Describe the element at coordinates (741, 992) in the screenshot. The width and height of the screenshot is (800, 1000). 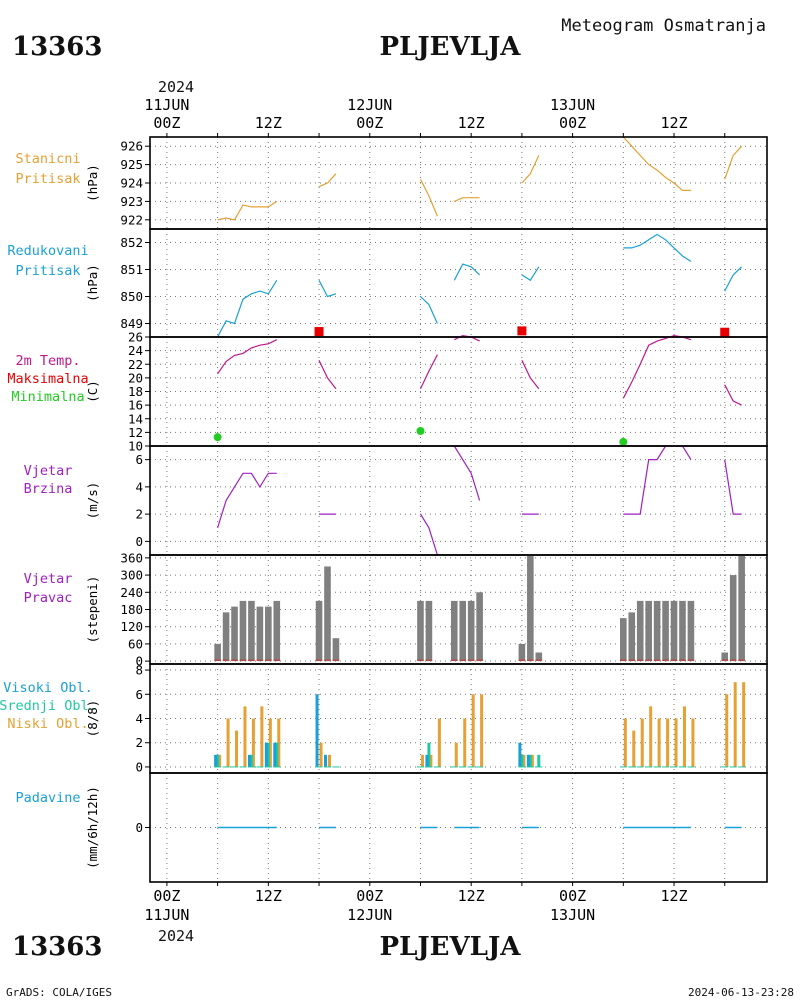
I see `timestamp-label: 2024-06-13-23:28` at that location.